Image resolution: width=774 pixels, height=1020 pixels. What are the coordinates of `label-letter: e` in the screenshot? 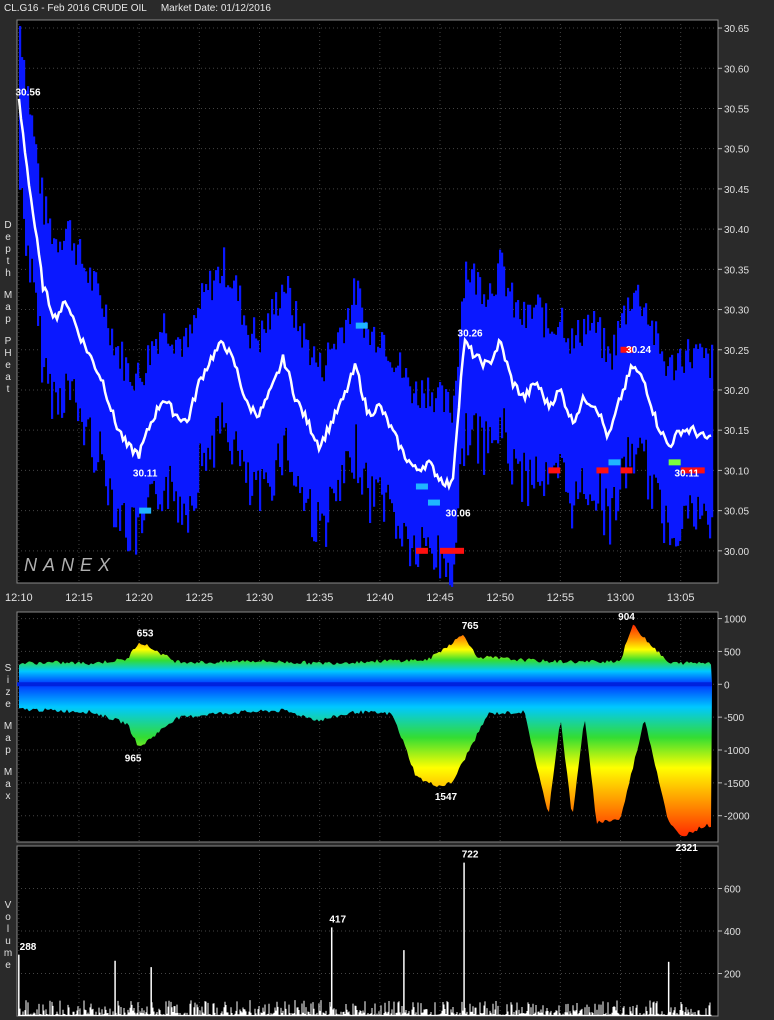 It's located at (8, 965).